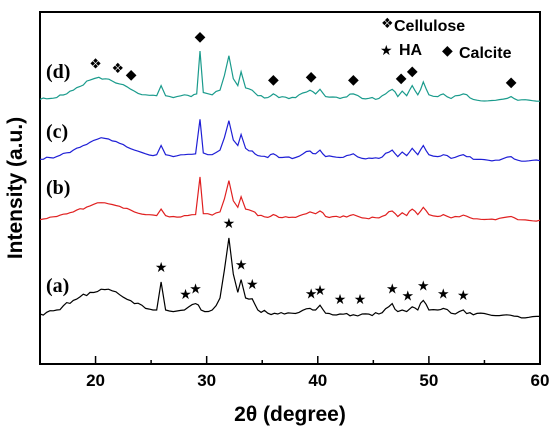 The image size is (550, 430). I want to click on legend-calcite-symbol: ◆, so click(447, 51).